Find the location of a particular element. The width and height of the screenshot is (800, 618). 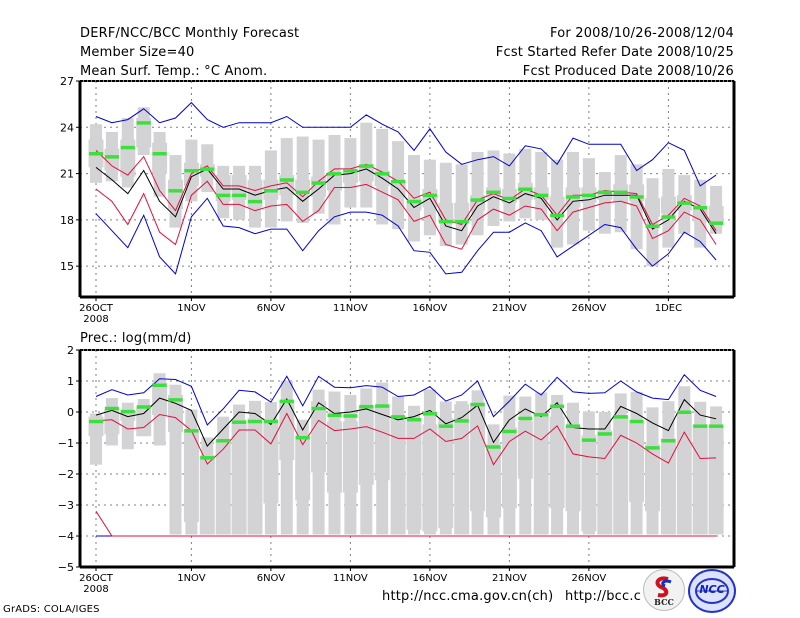

y-tick-label: 24 is located at coordinates (67, 127).